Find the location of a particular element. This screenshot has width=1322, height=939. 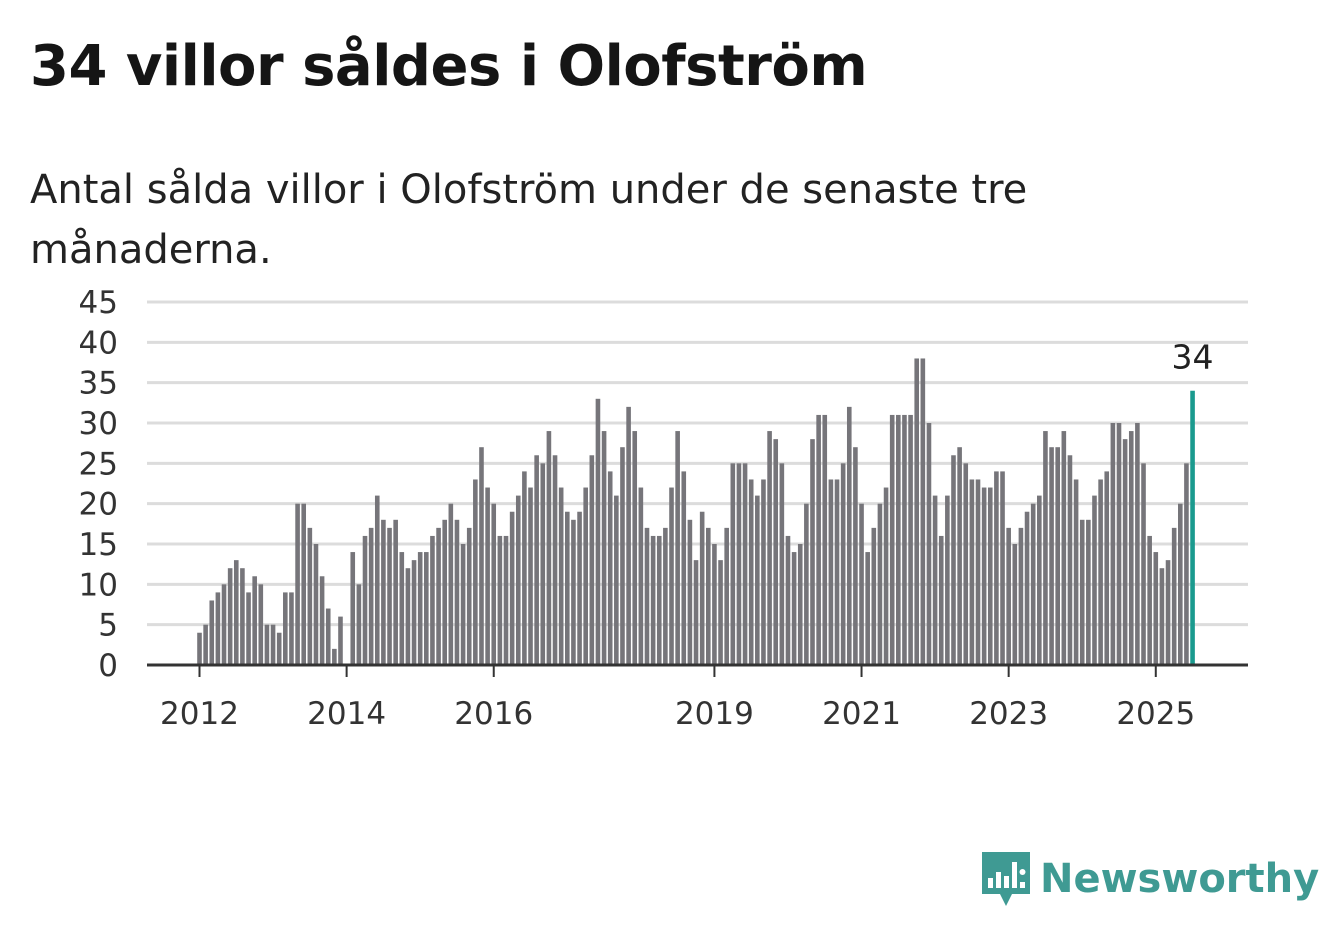

x-tick-label: 2016 is located at coordinates (493, 714).